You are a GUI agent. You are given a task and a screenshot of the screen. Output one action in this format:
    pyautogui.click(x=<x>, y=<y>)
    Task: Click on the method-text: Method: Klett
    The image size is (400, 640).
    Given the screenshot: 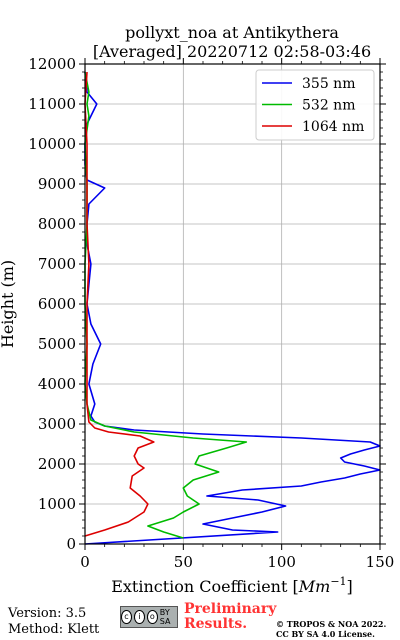 What is the action you would take?
    pyautogui.click(x=54, y=629)
    